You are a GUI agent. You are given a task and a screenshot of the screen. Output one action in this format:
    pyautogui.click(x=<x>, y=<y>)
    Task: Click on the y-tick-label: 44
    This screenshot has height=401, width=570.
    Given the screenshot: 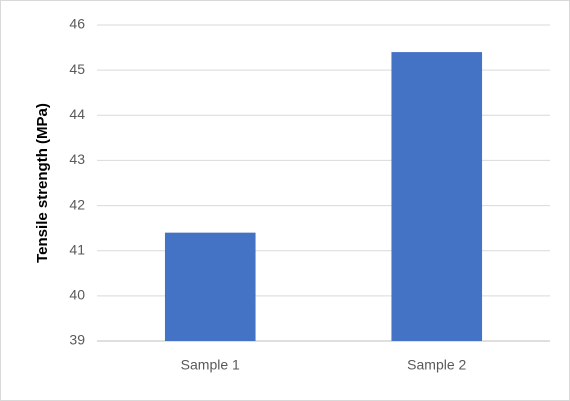 What is the action you would take?
    pyautogui.click(x=77, y=114)
    